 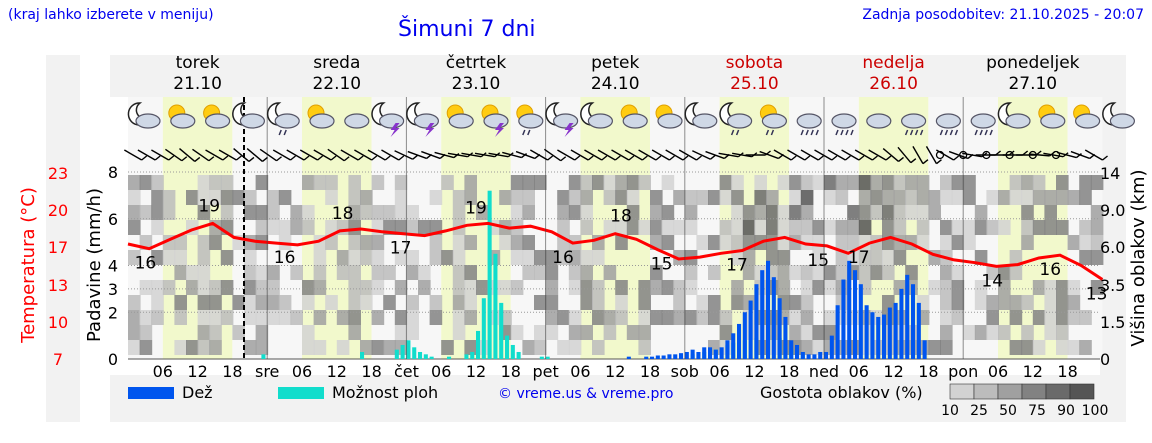 What do you see at coordinates (63, 238) in the screenshot?
I see `left-axis-panel` at bounding box center [63, 238].